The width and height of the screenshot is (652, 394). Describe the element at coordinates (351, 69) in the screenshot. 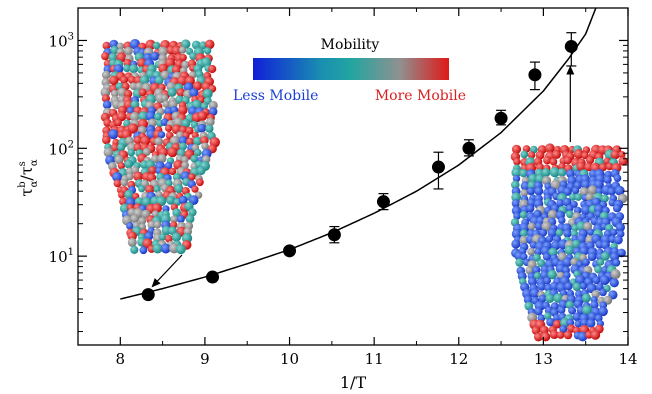

I see `legend-gradient-bar` at that location.